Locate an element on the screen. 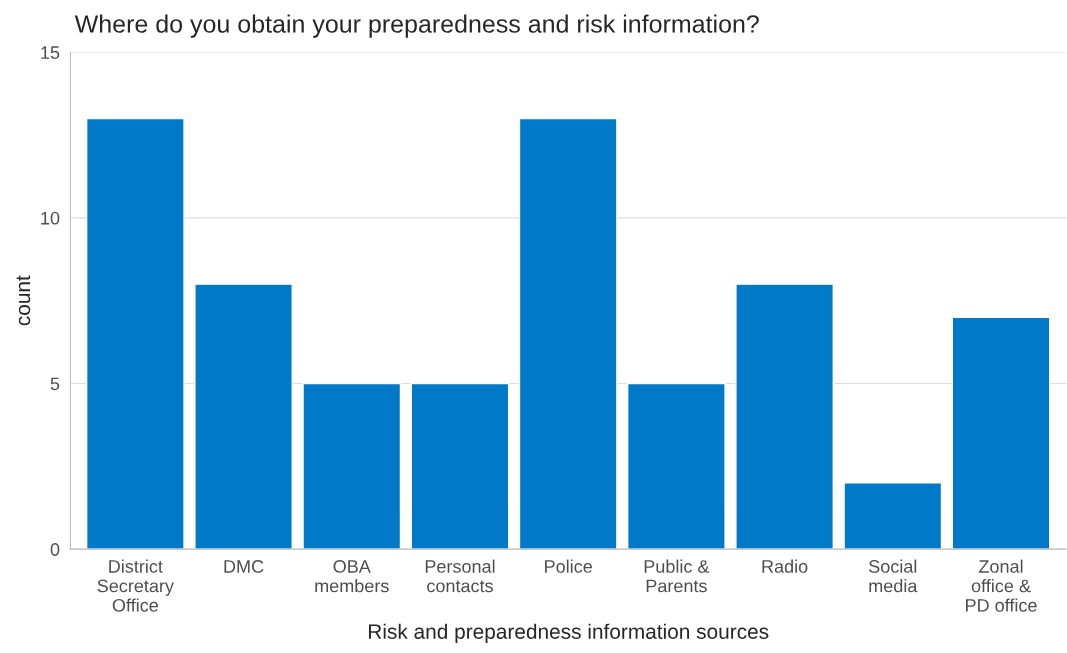  x-tick-label: OBA members is located at coordinates (352, 576).